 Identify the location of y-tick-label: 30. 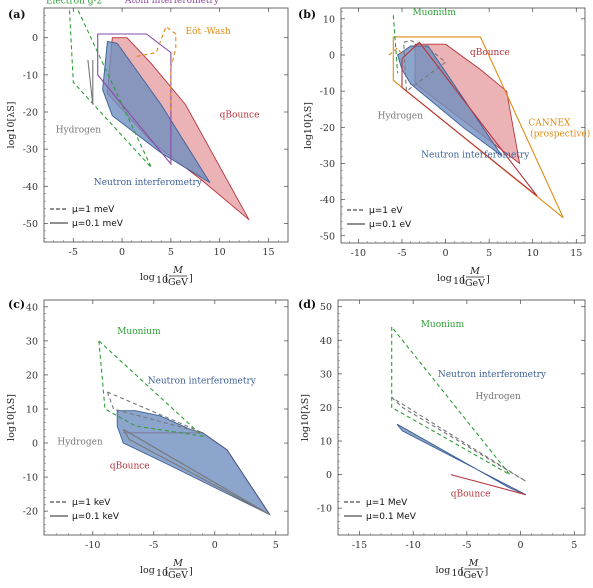
(32, 341).